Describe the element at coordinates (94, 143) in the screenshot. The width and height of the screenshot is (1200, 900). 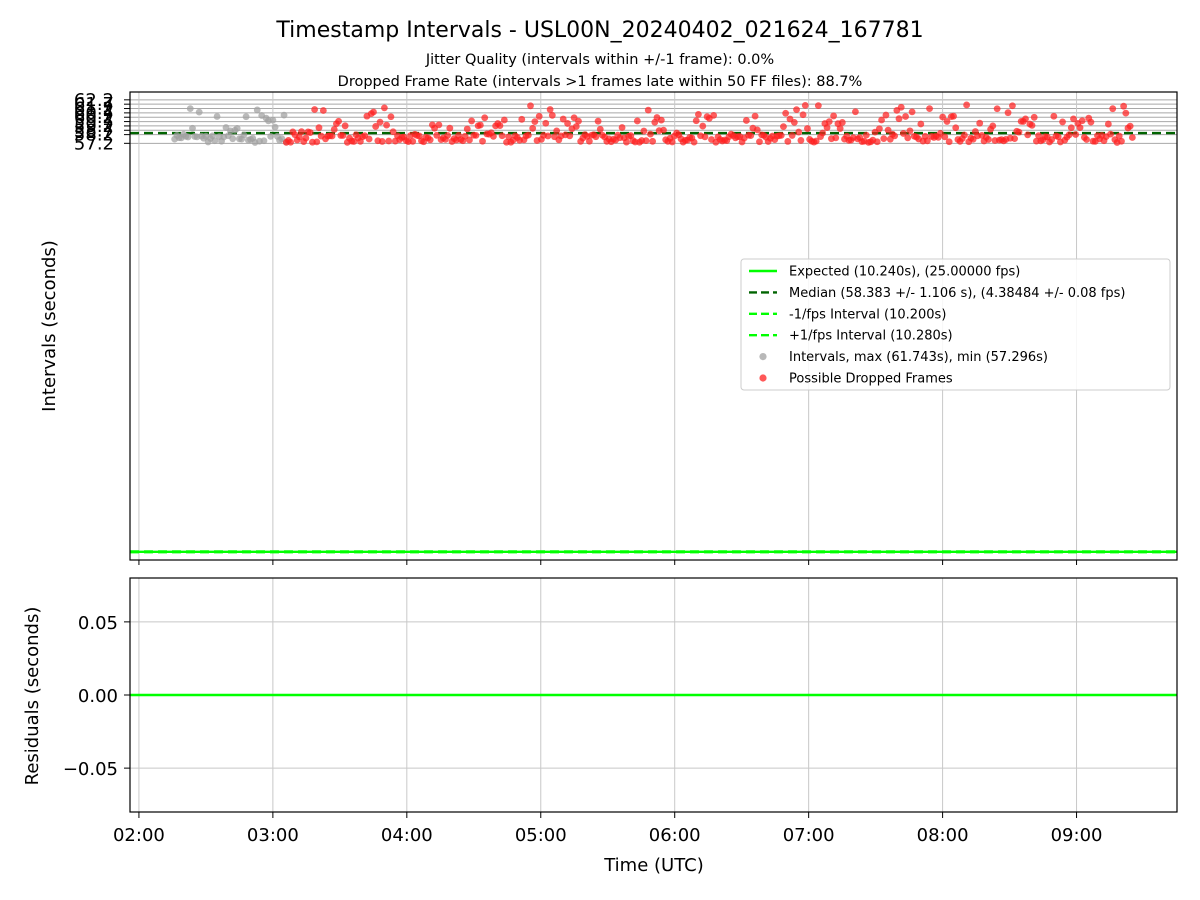
I see `intervals-y-tick-label: 57.2` at that location.